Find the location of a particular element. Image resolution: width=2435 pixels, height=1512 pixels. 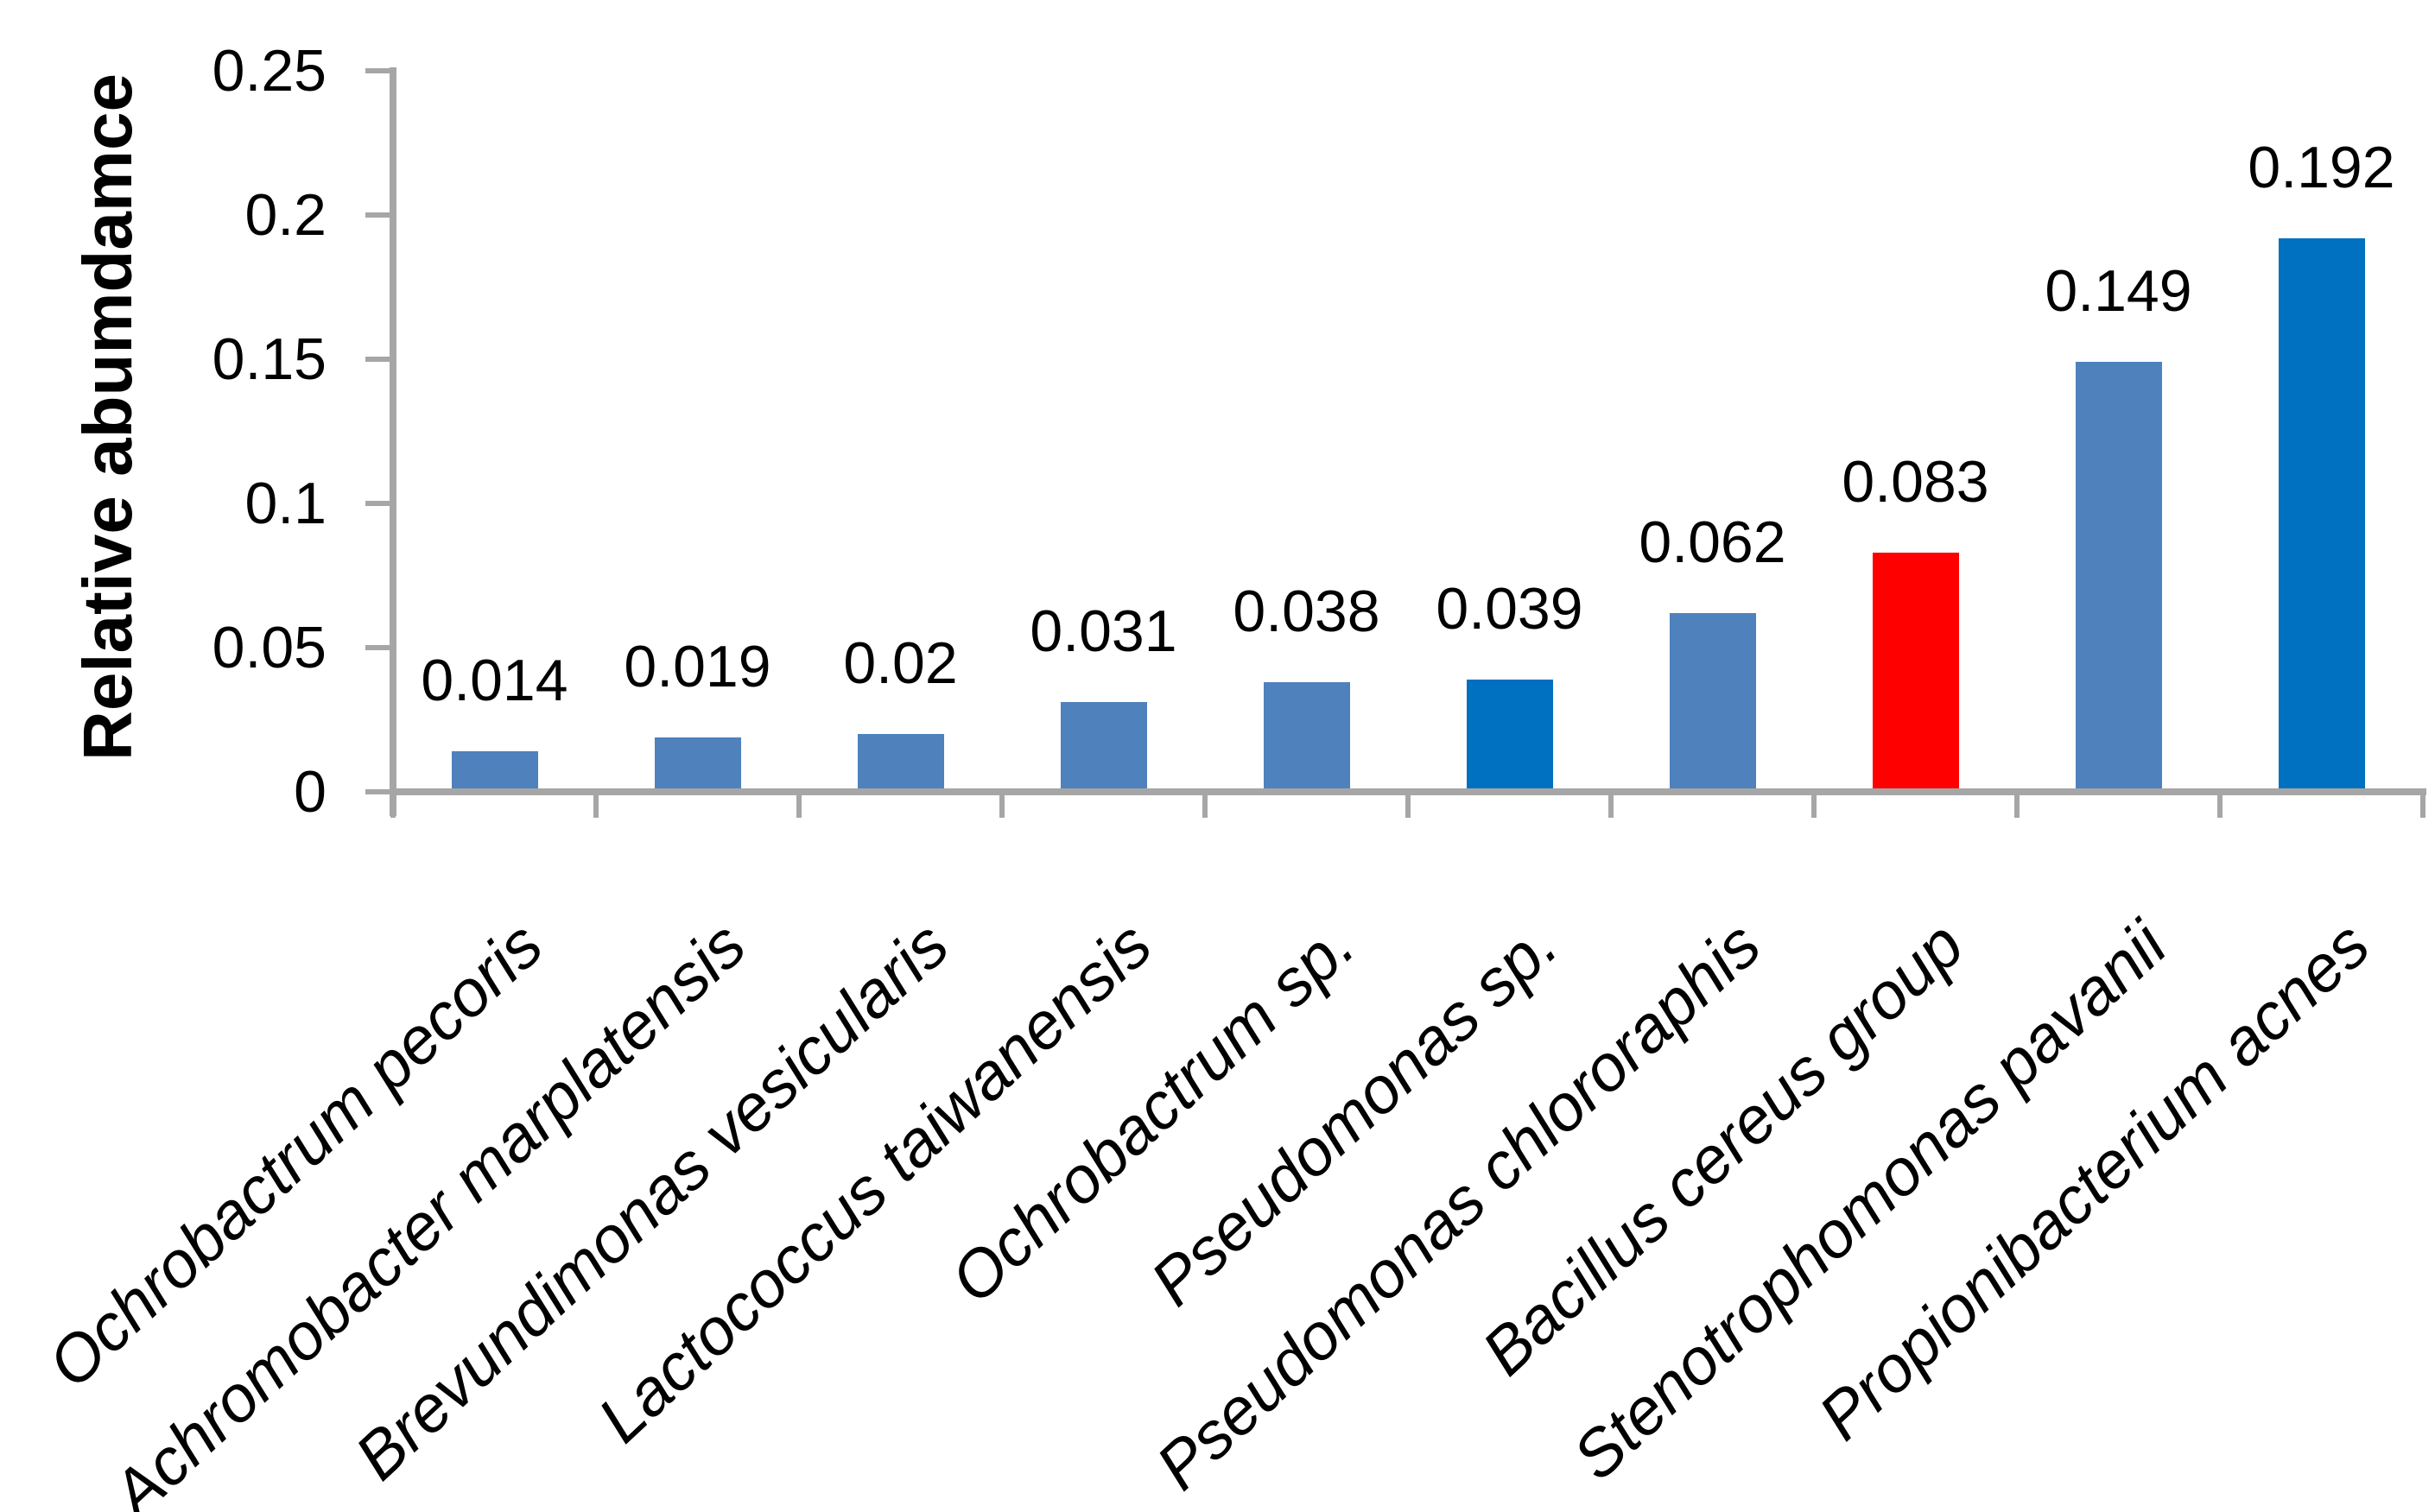

bar-value-label: 0.038 is located at coordinates (1306, 611).